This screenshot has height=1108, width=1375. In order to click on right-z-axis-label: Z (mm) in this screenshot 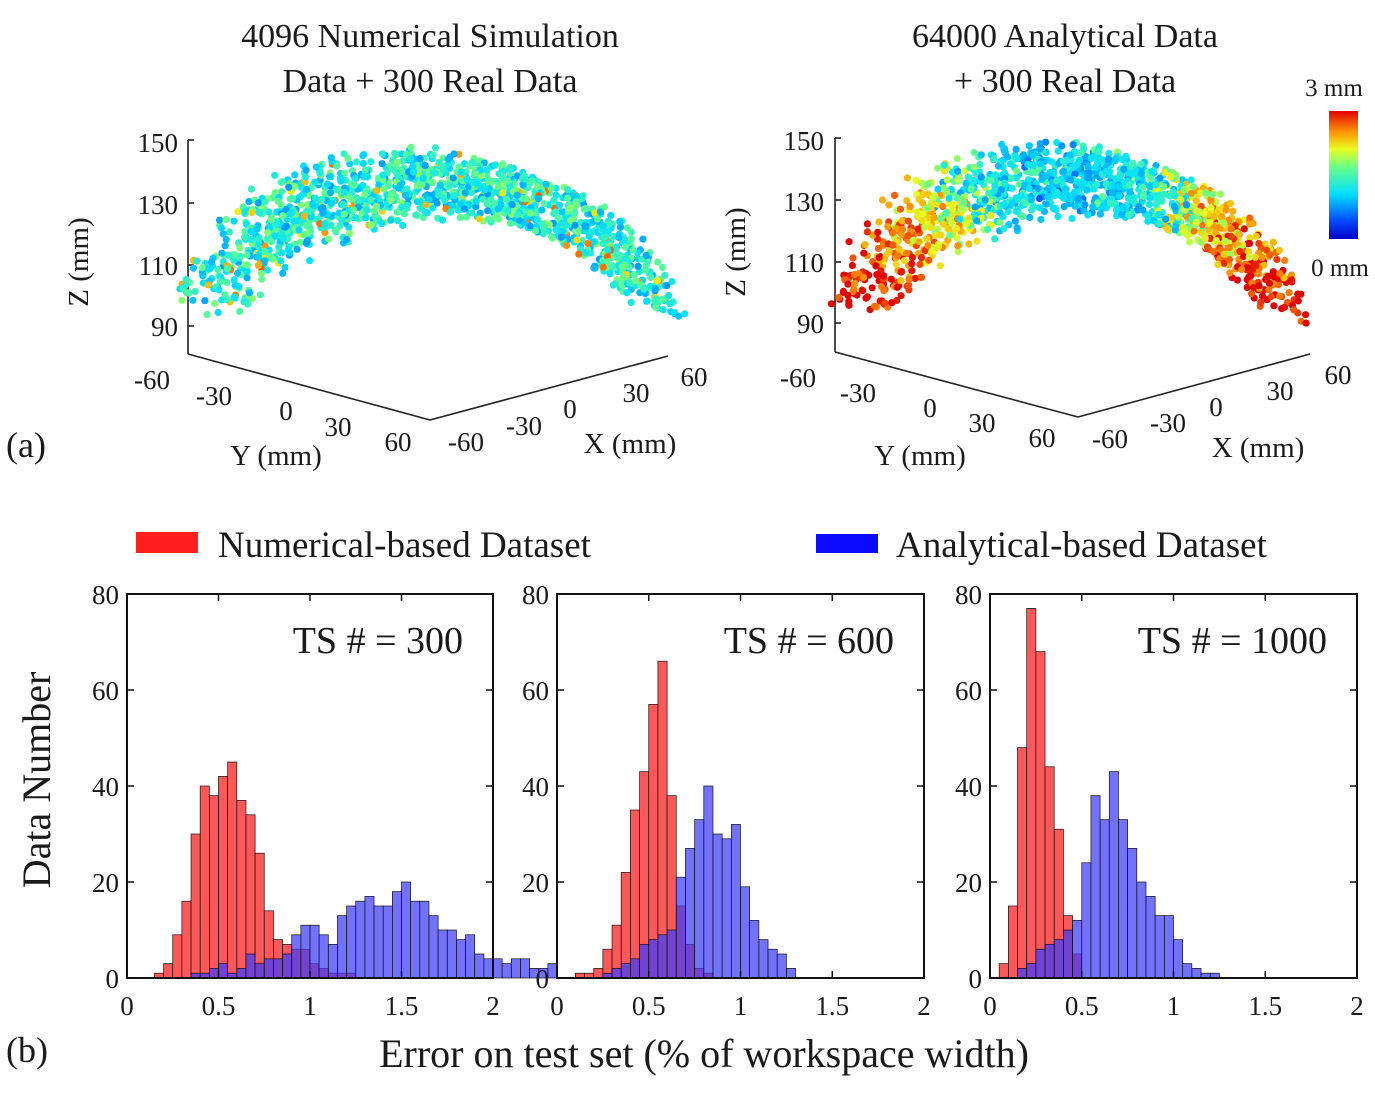, I will do `click(736, 251)`.